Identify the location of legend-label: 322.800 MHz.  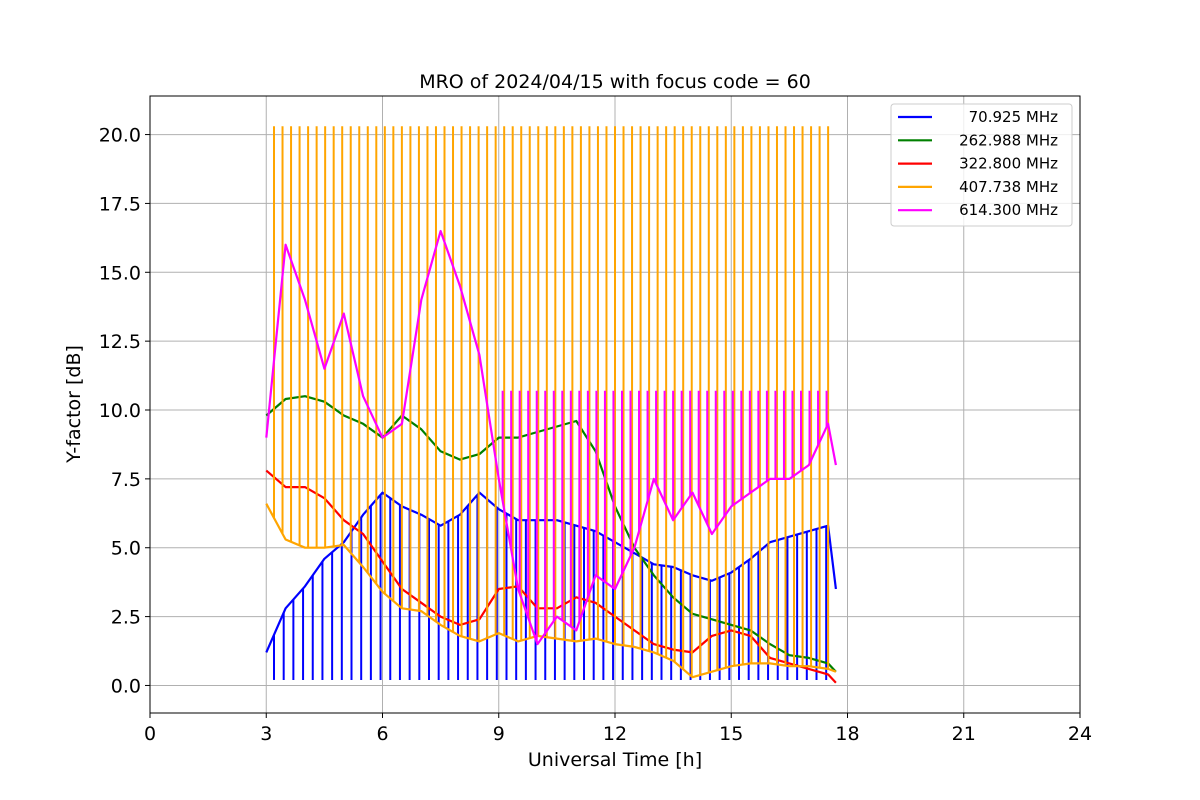
(1008, 164).